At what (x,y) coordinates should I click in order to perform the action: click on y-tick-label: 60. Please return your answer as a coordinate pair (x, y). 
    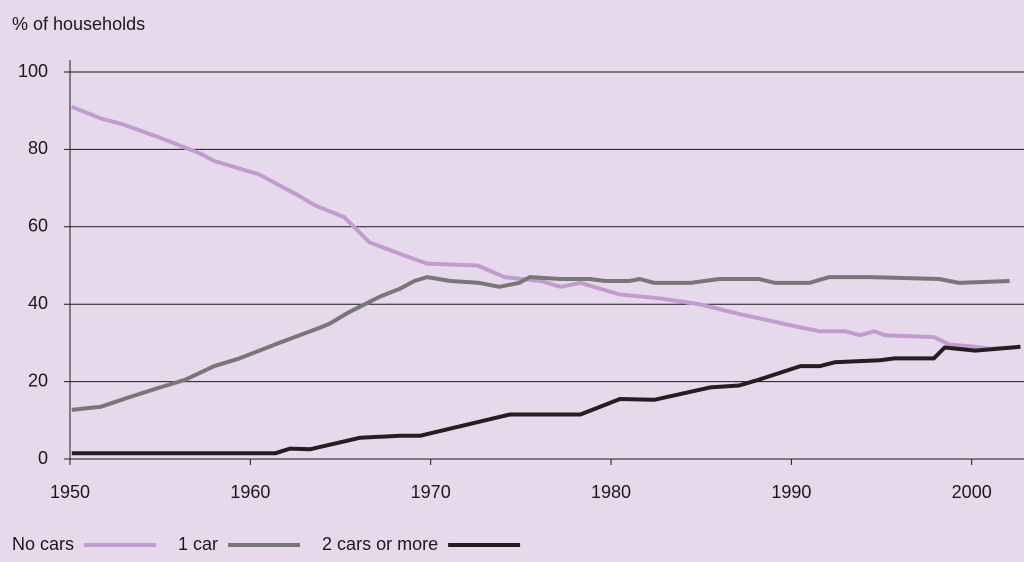
    Looking at the image, I should click on (38, 226).